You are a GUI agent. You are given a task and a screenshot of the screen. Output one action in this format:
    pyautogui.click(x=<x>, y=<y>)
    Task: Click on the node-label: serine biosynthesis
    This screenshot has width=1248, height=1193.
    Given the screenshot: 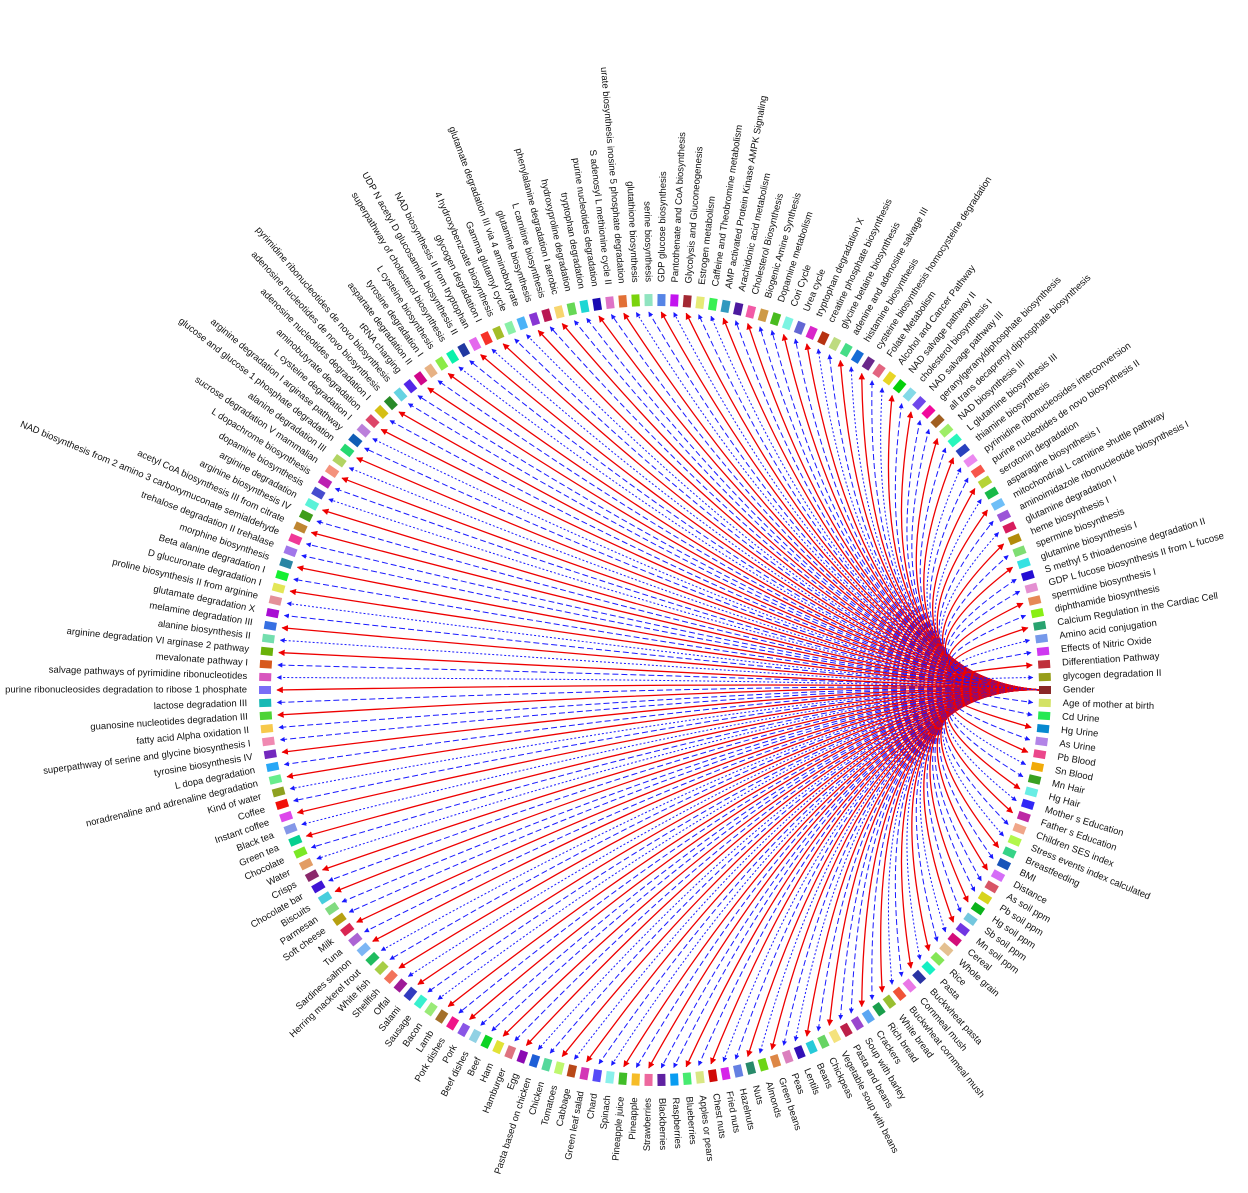 What is the action you would take?
    pyautogui.click(x=647, y=241)
    